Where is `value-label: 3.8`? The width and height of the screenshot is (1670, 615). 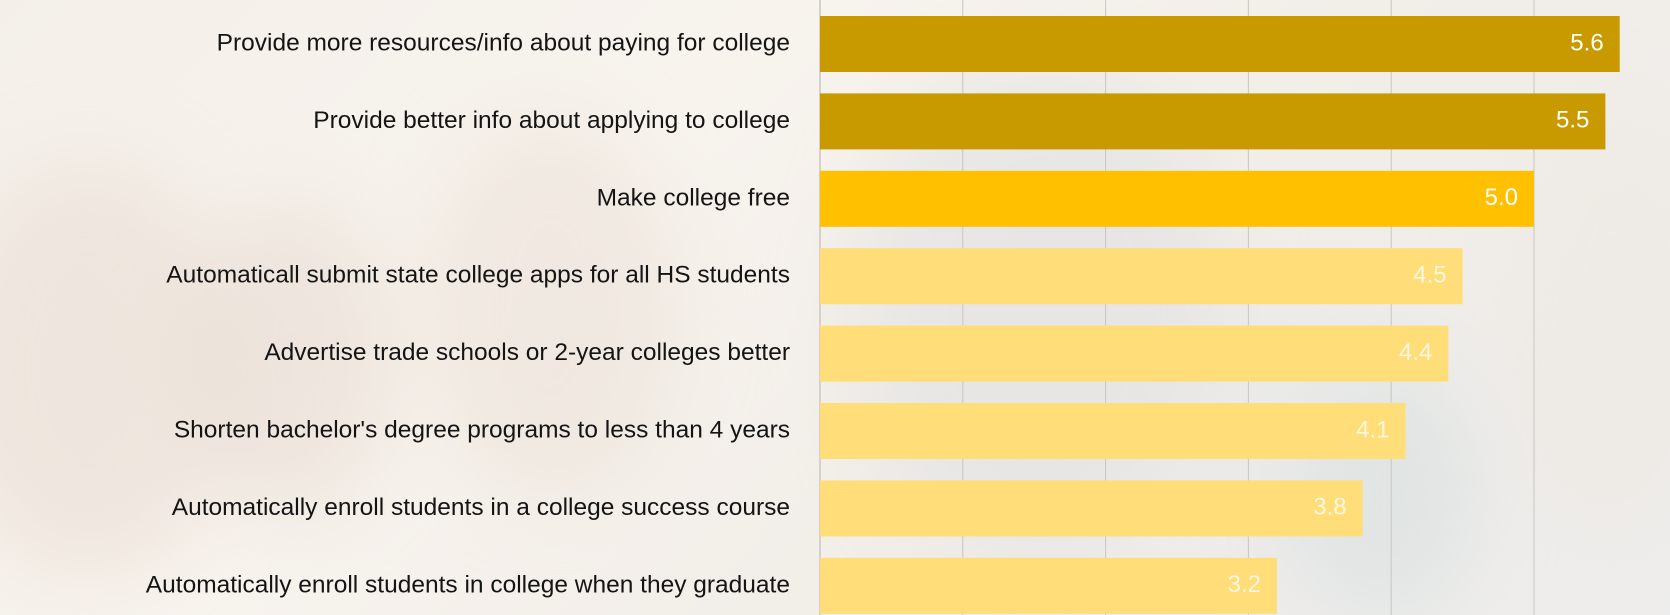
value-label: 3.8 is located at coordinates (1329, 507).